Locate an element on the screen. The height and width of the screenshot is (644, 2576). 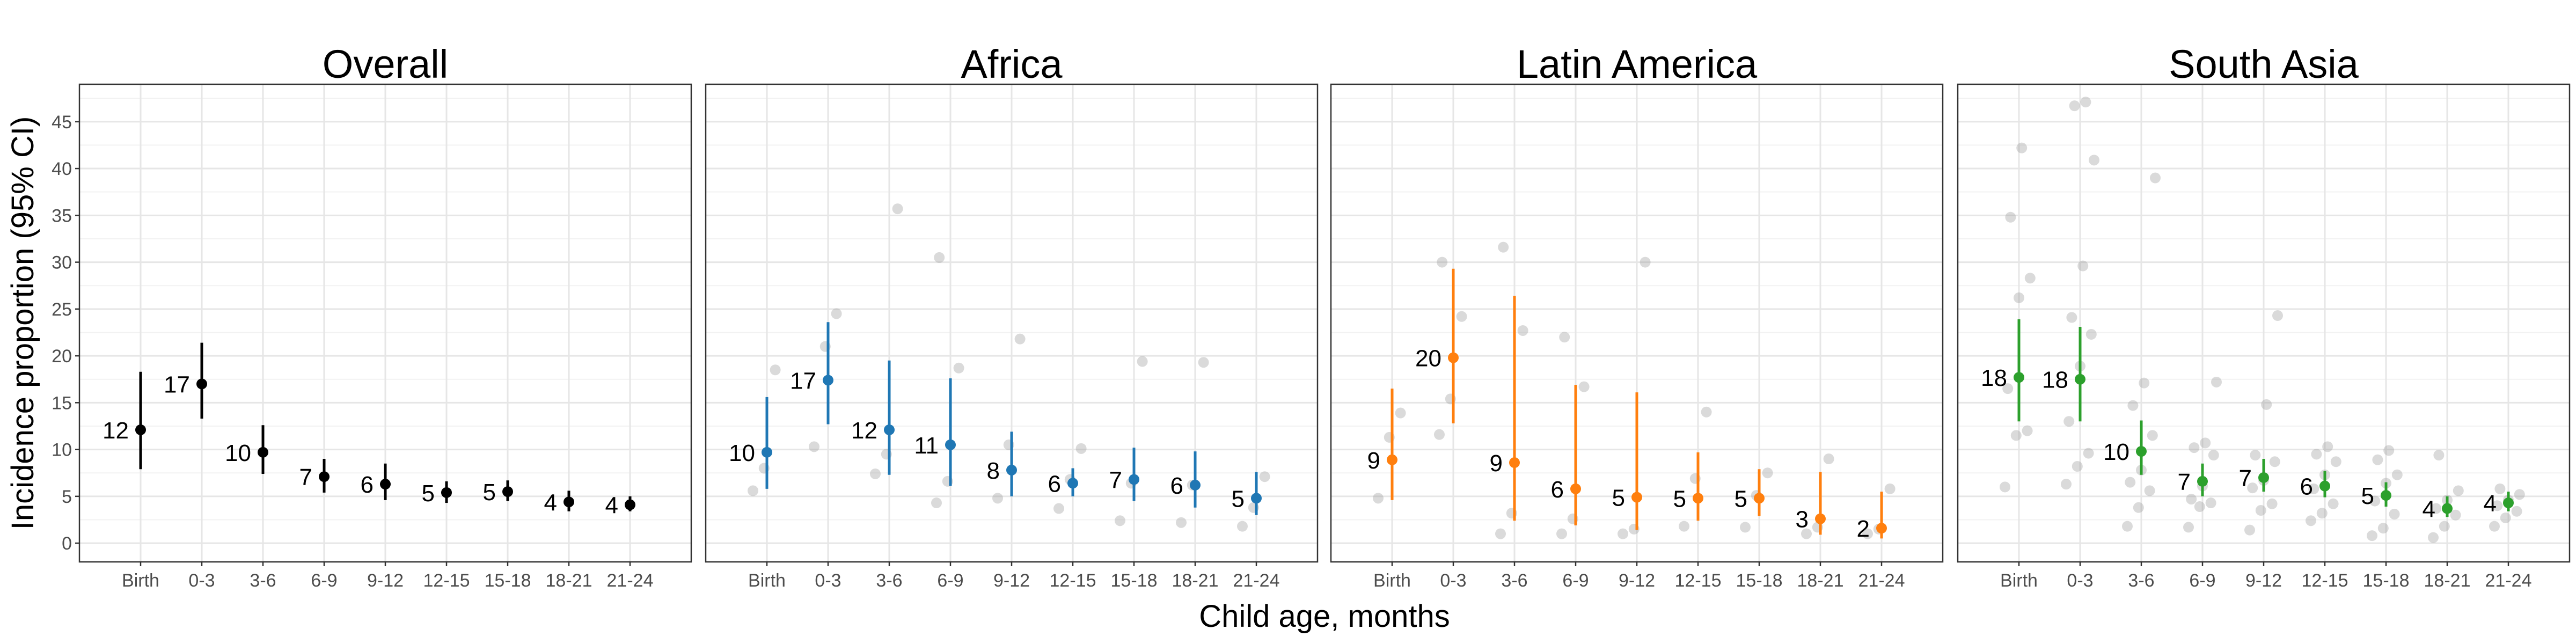
y-tick-label: 45 is located at coordinates (62, 122).